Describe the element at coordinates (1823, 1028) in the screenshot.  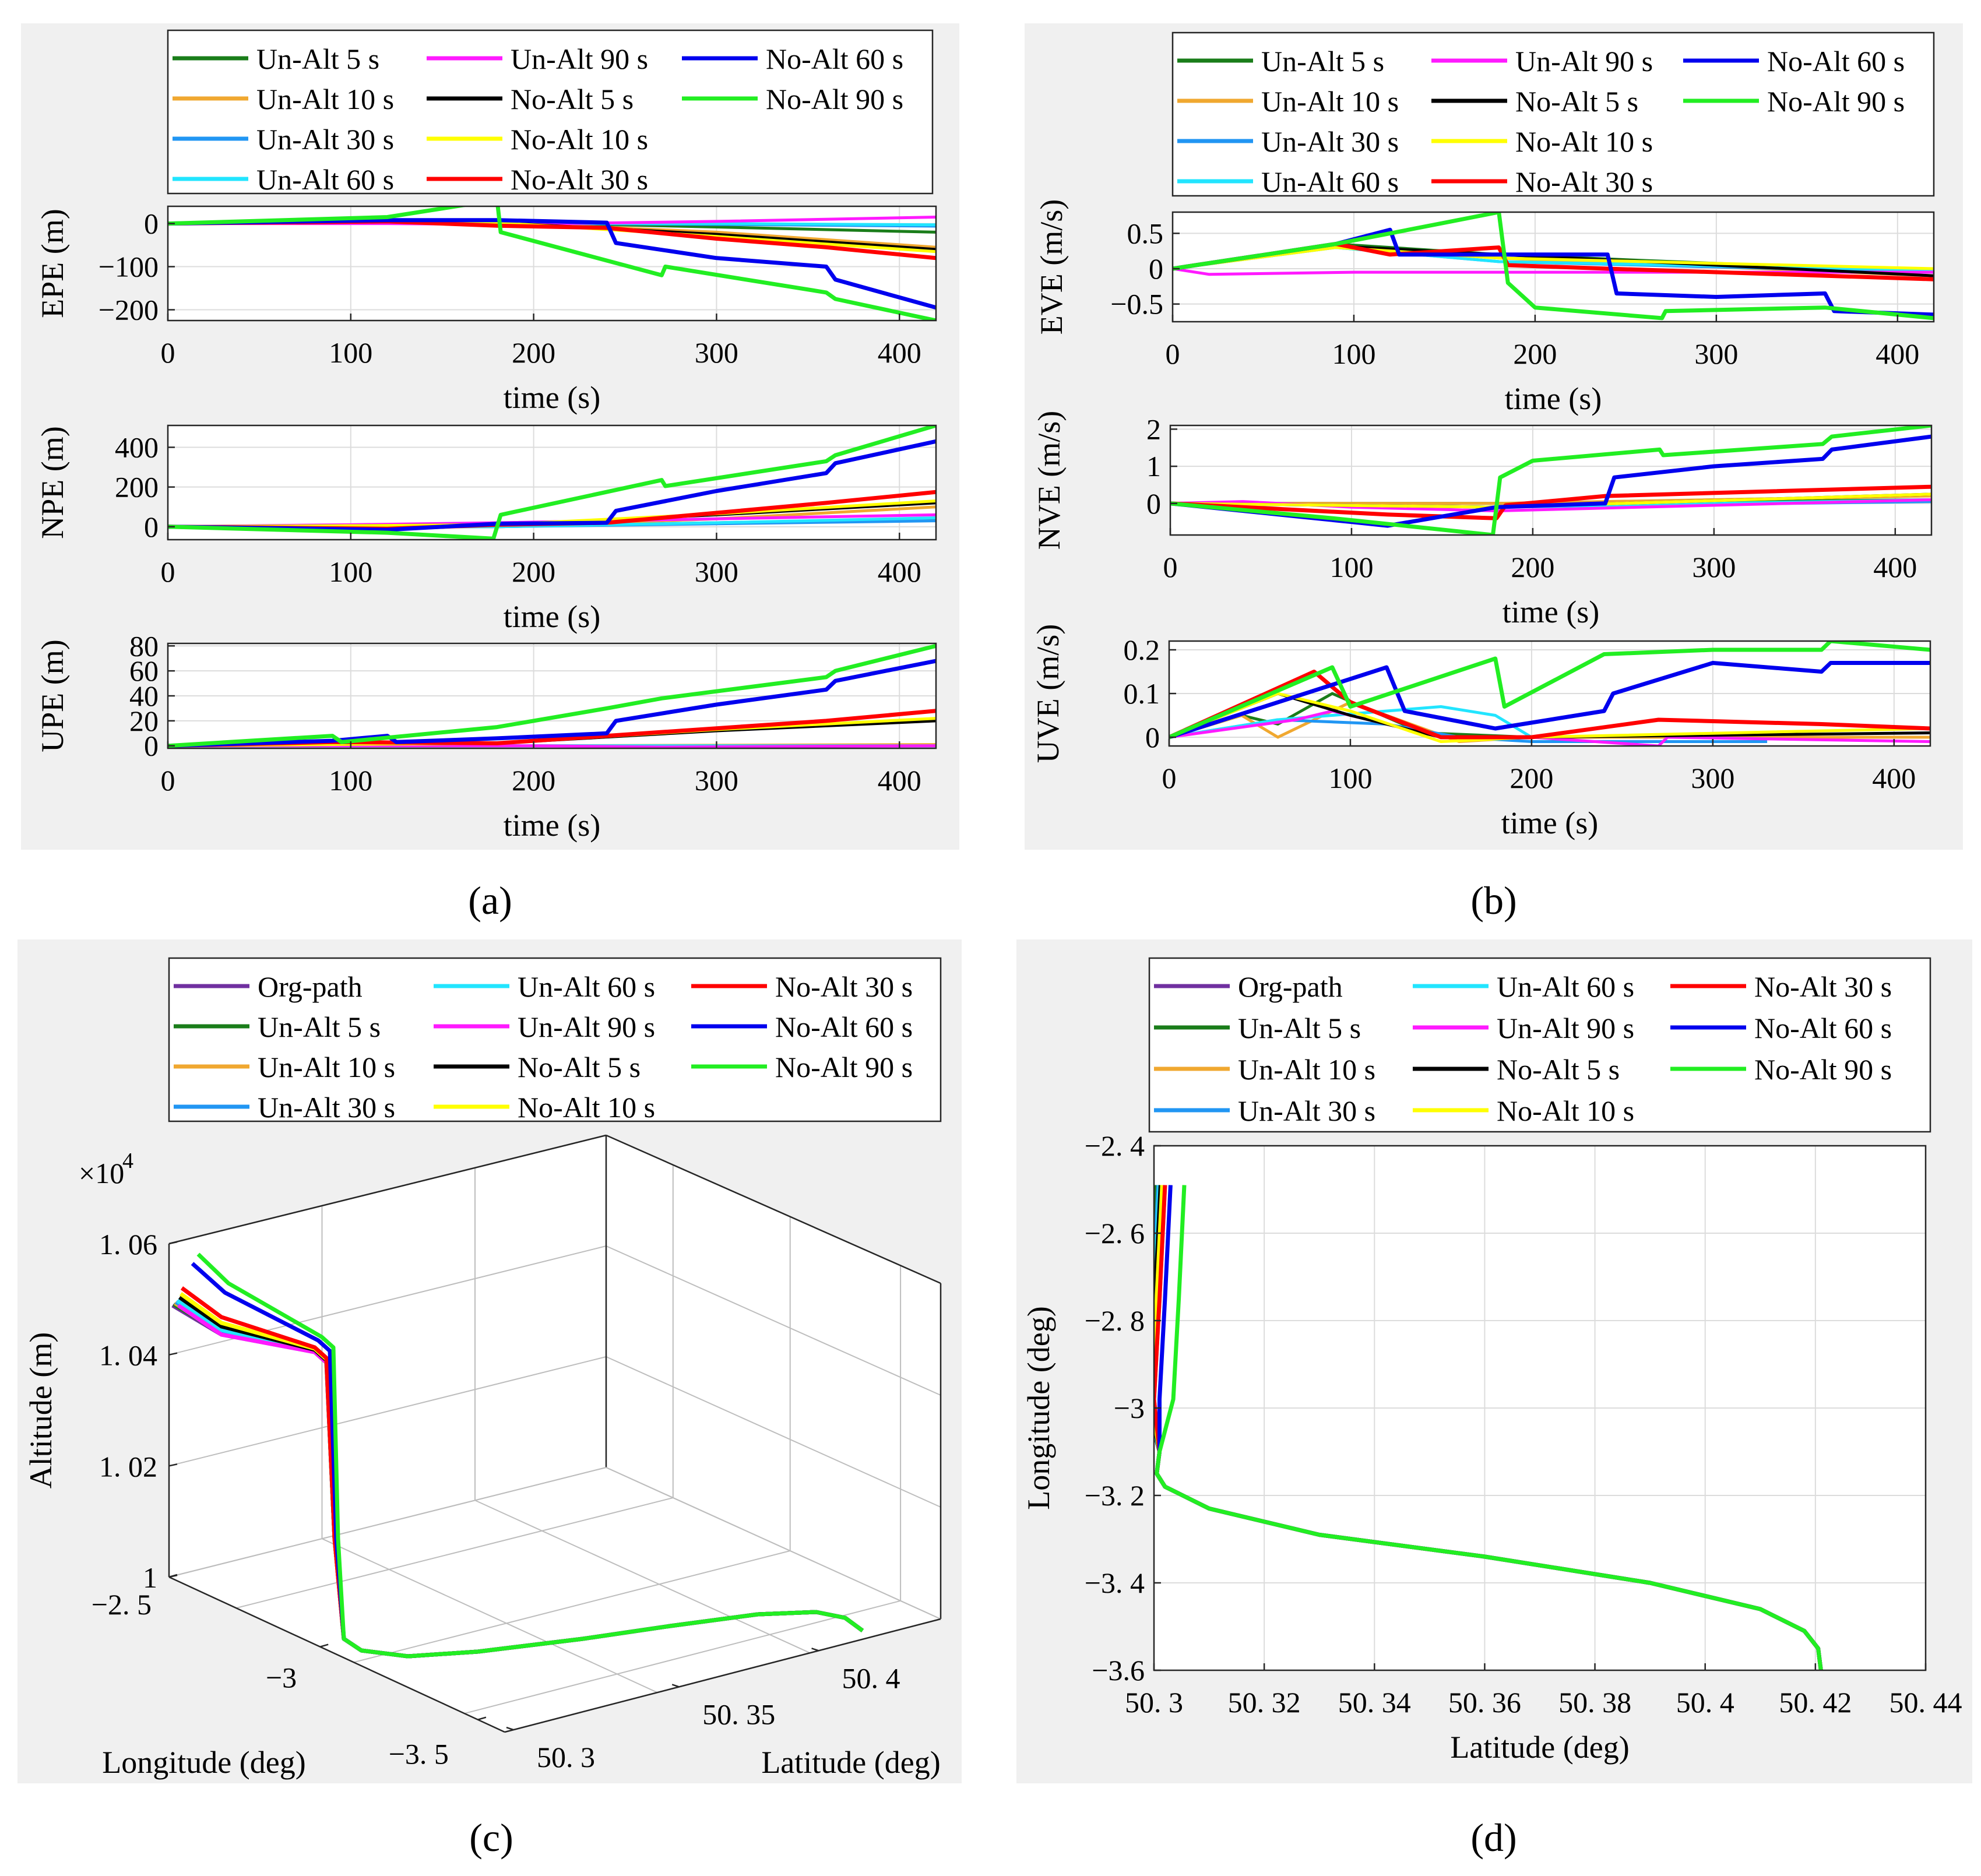
I see `legend-label-no-alt-60-s: No-Alt 60 s` at that location.